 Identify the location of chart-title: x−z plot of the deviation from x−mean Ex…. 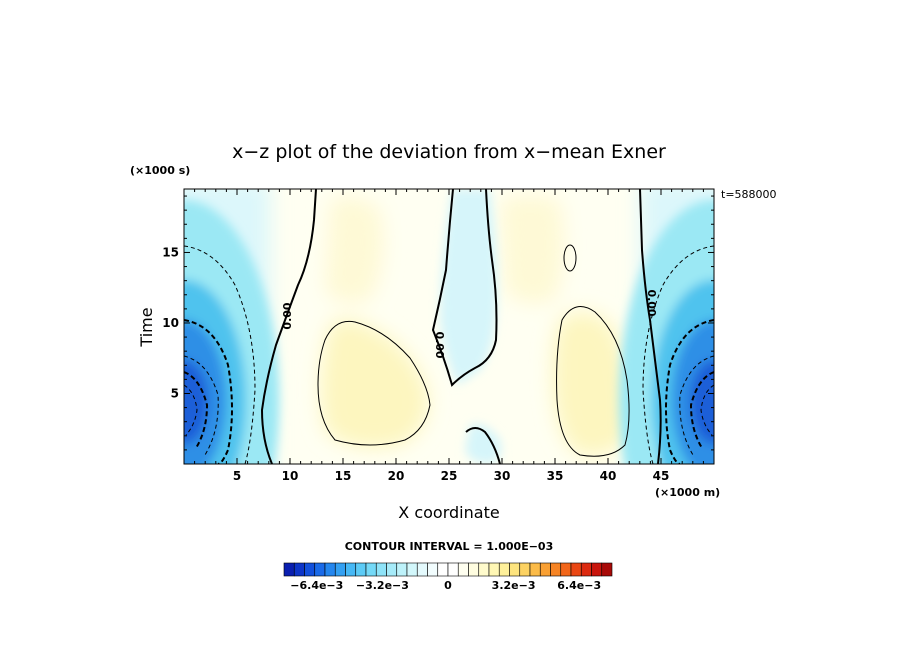
(449, 152).